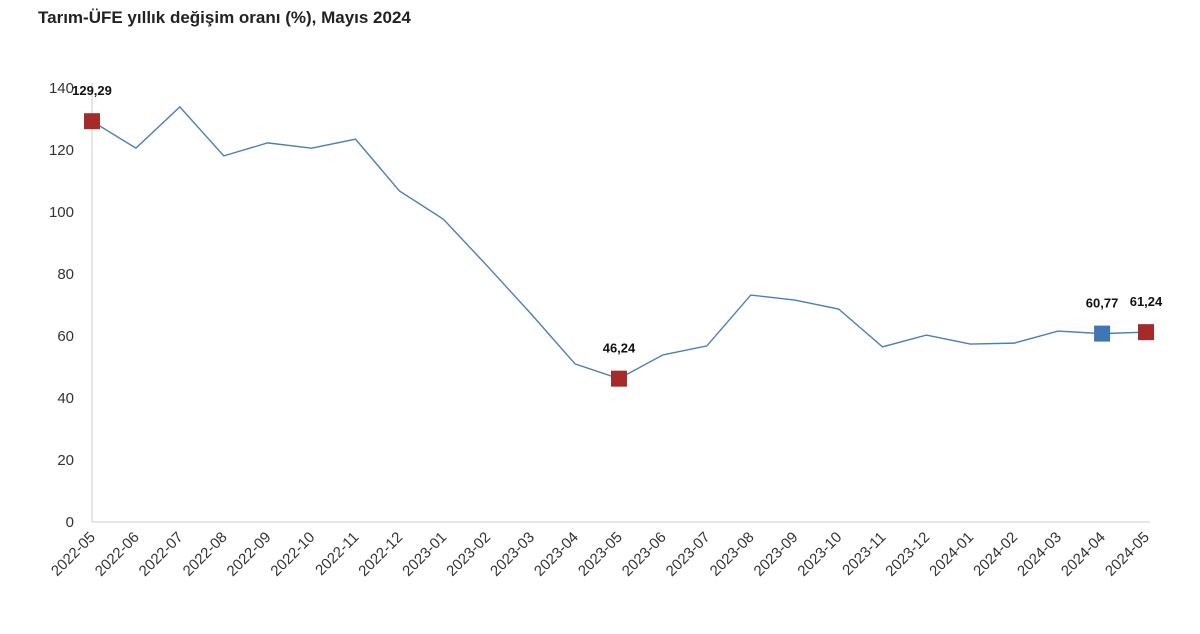  Describe the element at coordinates (161, 554) in the screenshot. I see `x-tick-label: 2022-07` at that location.